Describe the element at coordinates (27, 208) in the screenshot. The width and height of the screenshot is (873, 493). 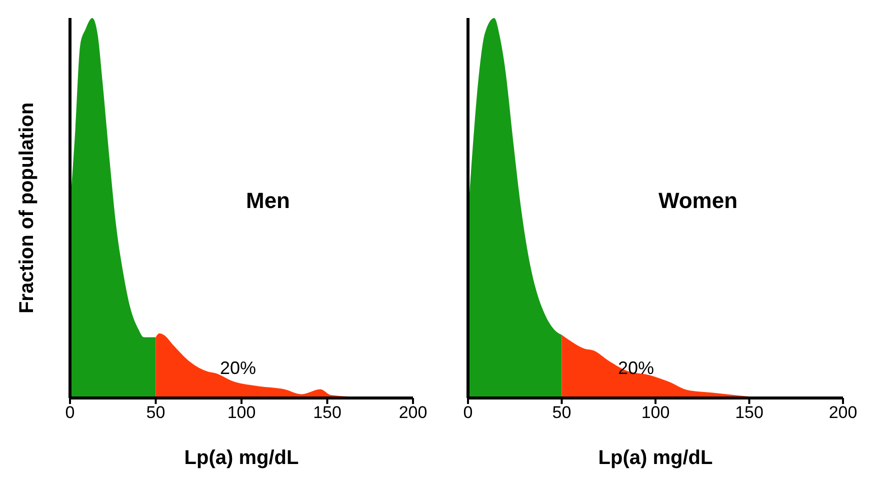
I see `y-axis-title: Fraction of population` at that location.